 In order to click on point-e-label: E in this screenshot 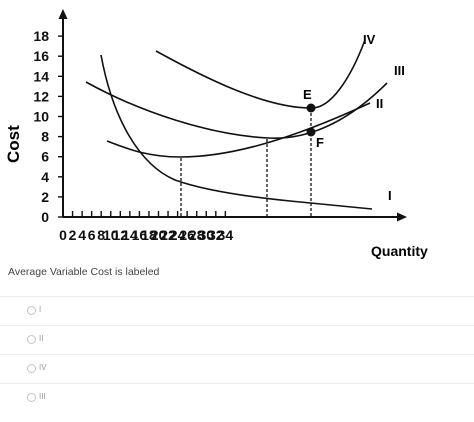, I will do `click(307, 94)`.